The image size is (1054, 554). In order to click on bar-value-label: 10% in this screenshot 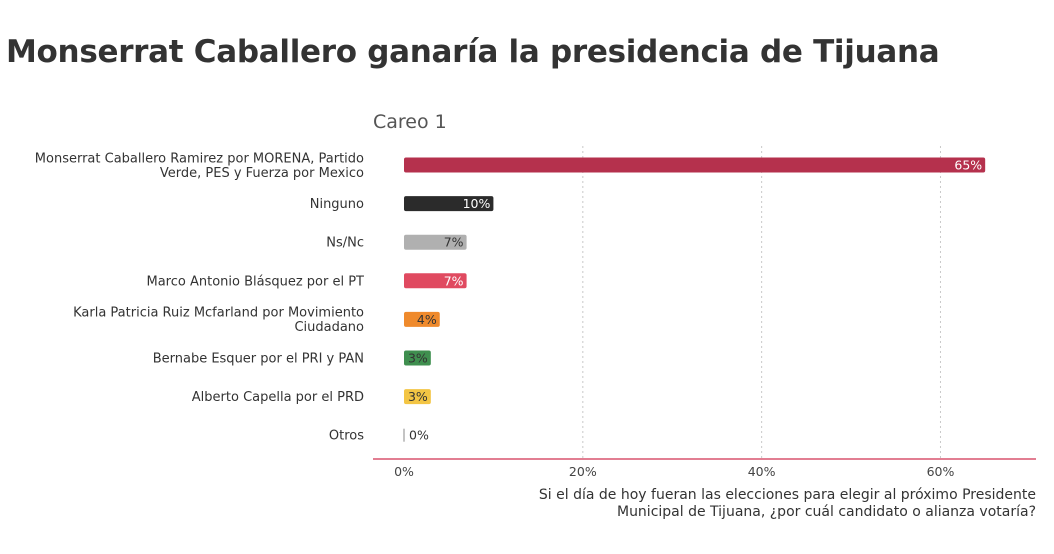, I will do `click(477, 203)`.